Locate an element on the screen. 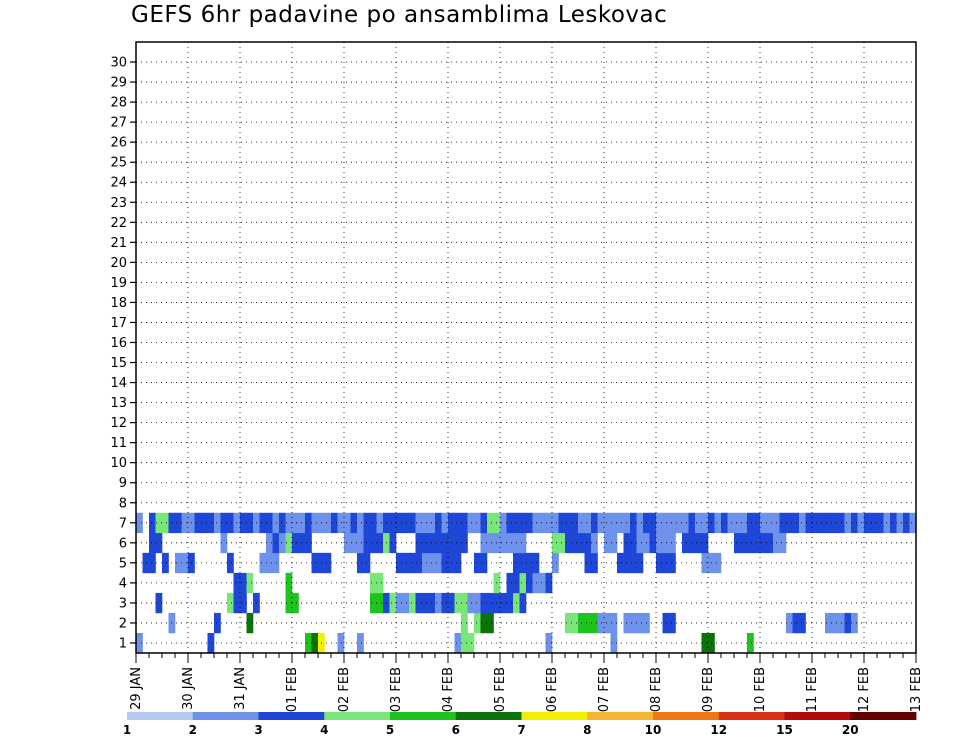  y-tick-label: 22 is located at coordinates (118, 223).